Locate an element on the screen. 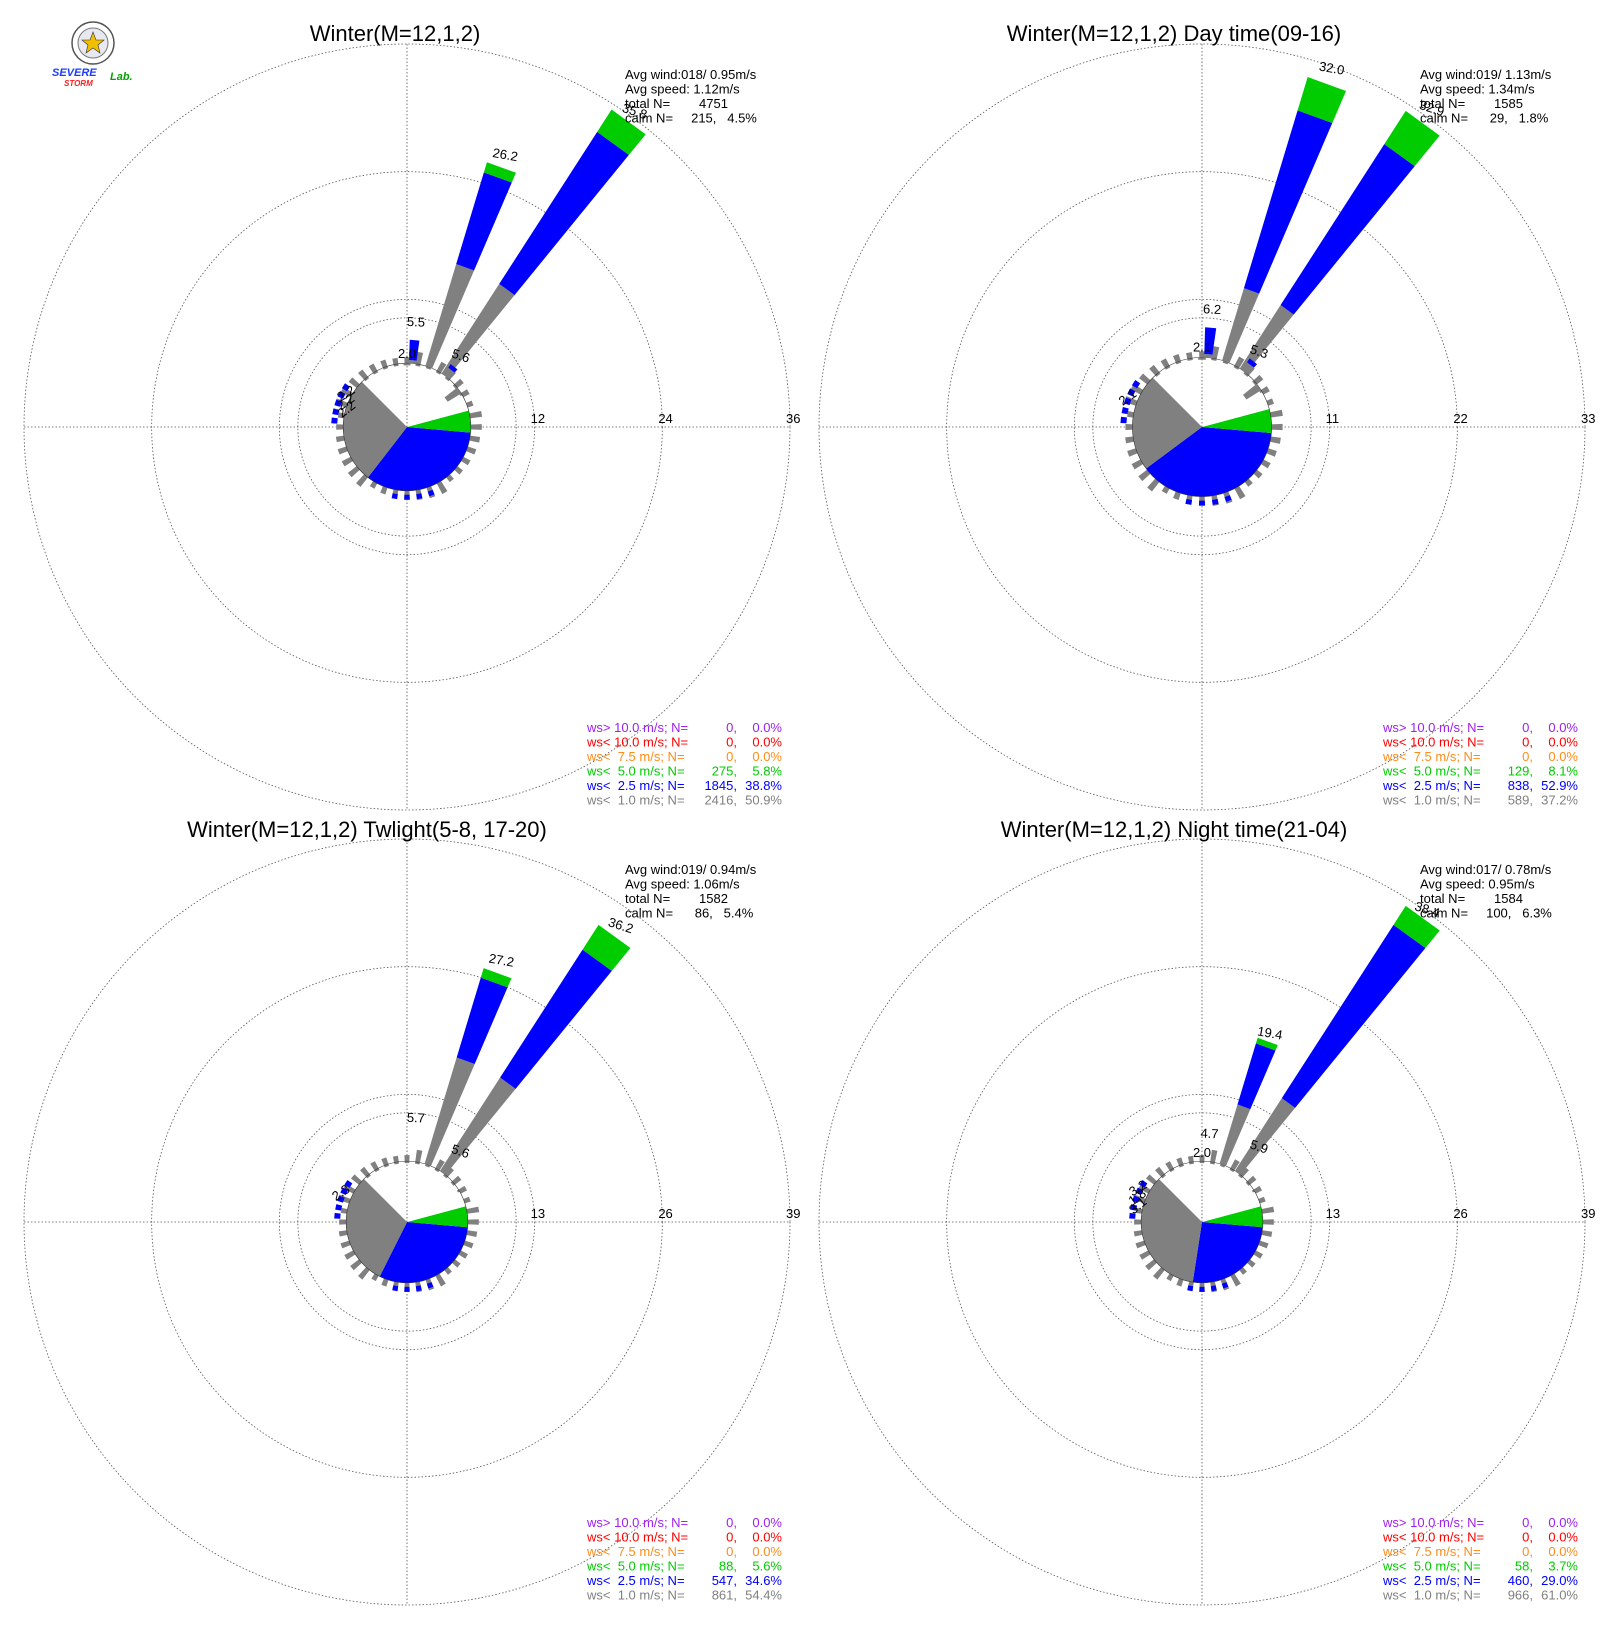 This screenshot has height=1640, width=1620. info-line: Avg wind:017/ 0.78m/s is located at coordinates (1486, 869).